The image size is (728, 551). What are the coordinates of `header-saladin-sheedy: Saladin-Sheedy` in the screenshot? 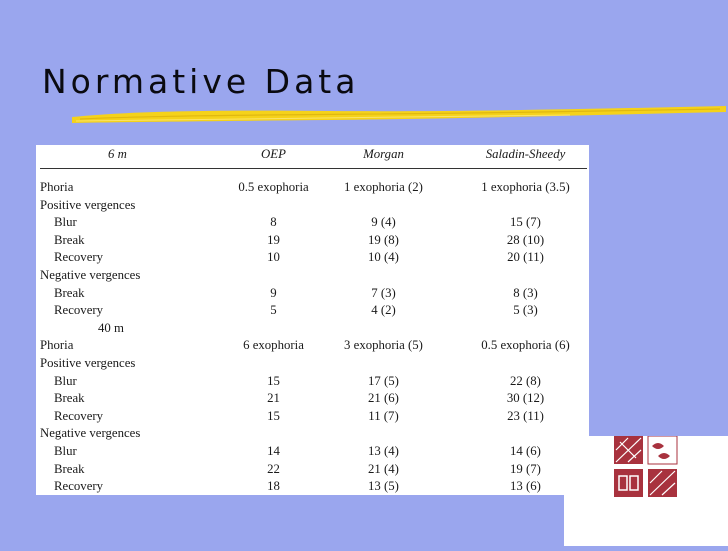 It's located at (525, 154).